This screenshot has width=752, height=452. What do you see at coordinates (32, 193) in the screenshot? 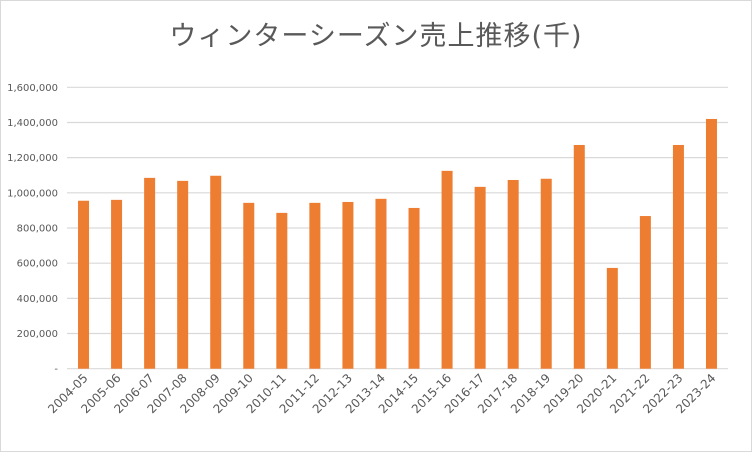
I see `y-tick-label: 1,000,000` at bounding box center [32, 193].